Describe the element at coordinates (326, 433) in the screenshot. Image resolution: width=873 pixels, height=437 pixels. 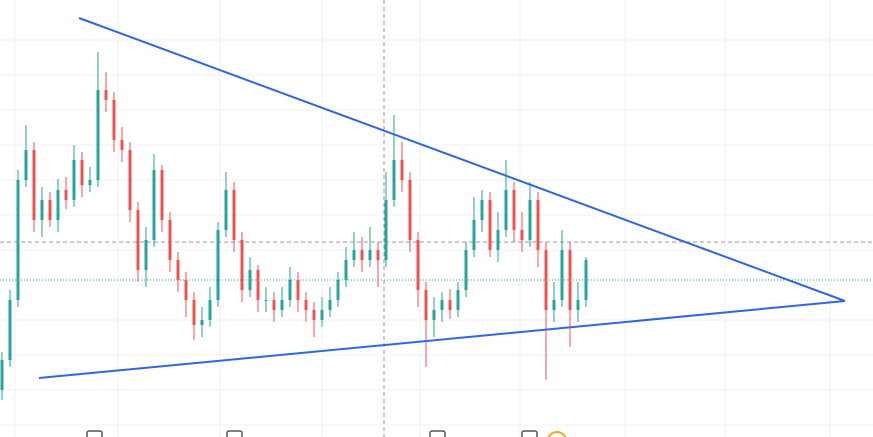
I see `bottom-toolbar` at that location.